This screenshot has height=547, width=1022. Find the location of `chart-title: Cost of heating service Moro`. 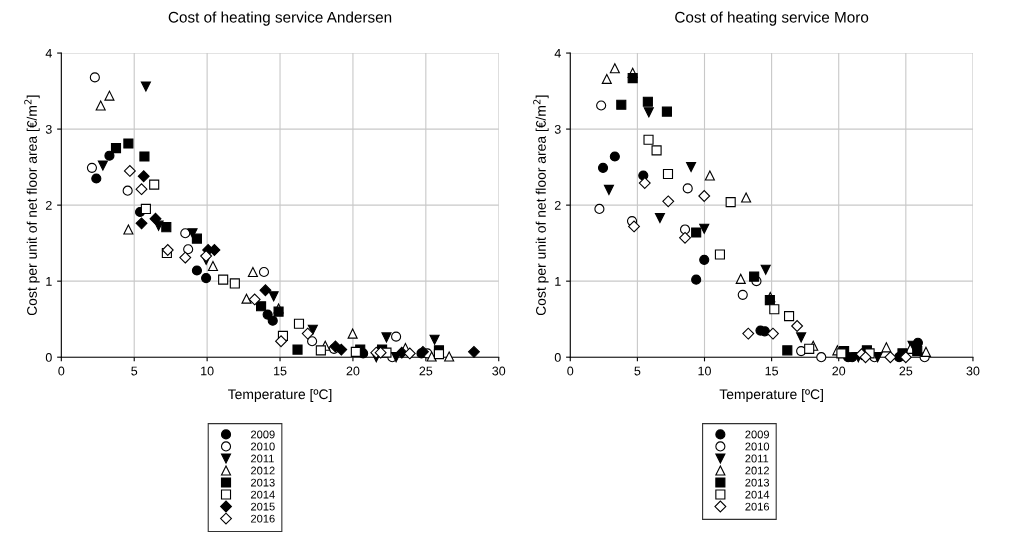

chart-title: Cost of heating service Moro is located at coordinates (772, 18).